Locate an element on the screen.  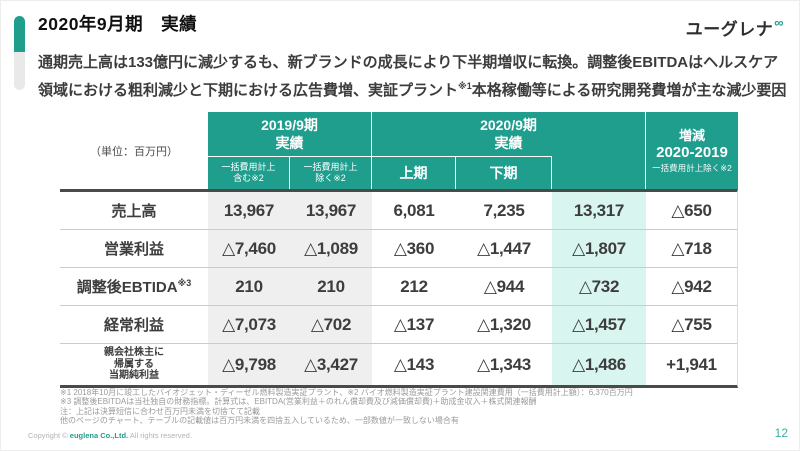
cell-value: △360 is located at coordinates (414, 248).